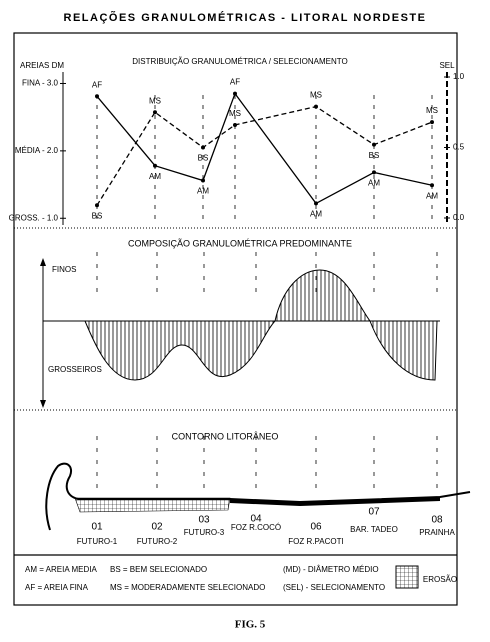  Describe the element at coordinates (315, 541) in the screenshot. I see `station-name: FOZ R.PACOTI` at that location.